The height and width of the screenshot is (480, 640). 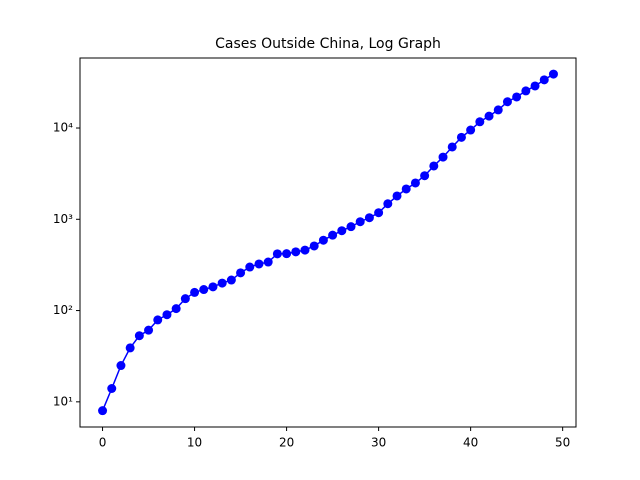 What do you see at coordinates (63, 401) in the screenshot?
I see `y-tick-label: 10¹` at bounding box center [63, 401].